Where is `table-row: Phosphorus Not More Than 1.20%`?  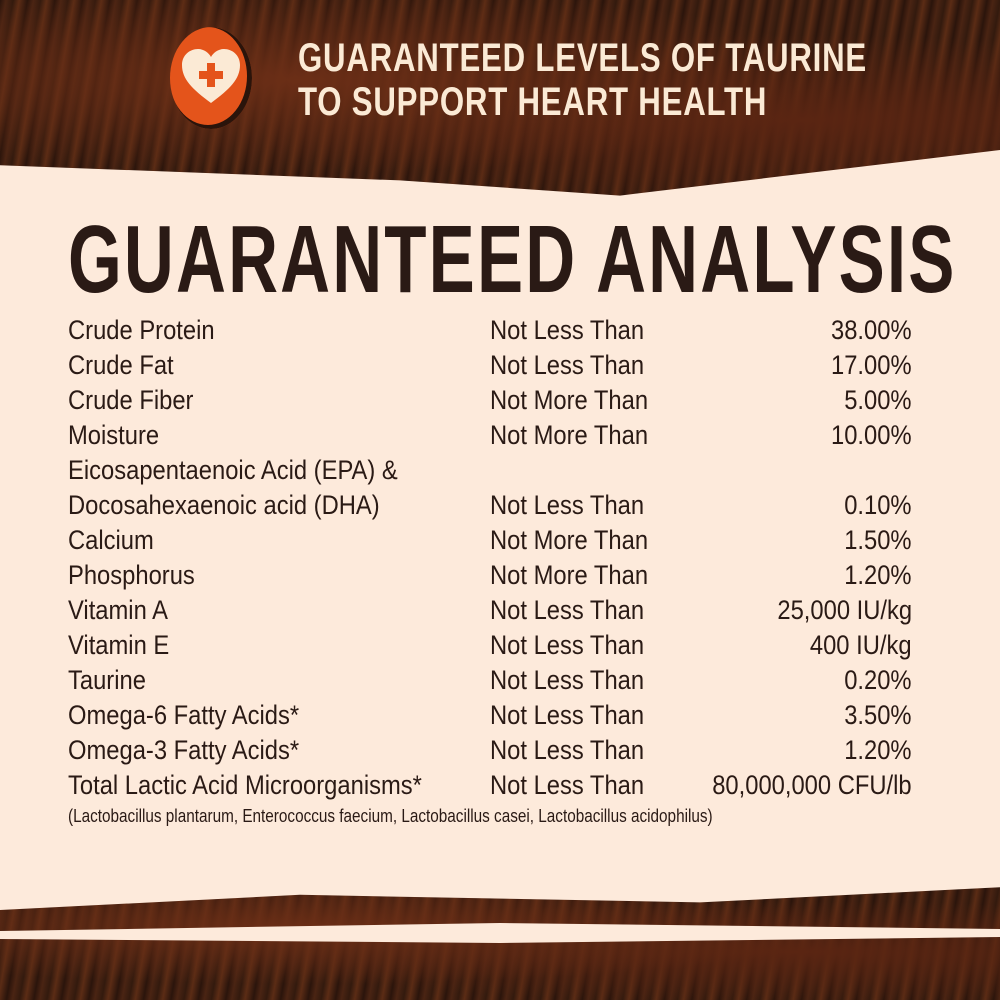 table-row: Phosphorus Not More Than 1.20% is located at coordinates (490, 577).